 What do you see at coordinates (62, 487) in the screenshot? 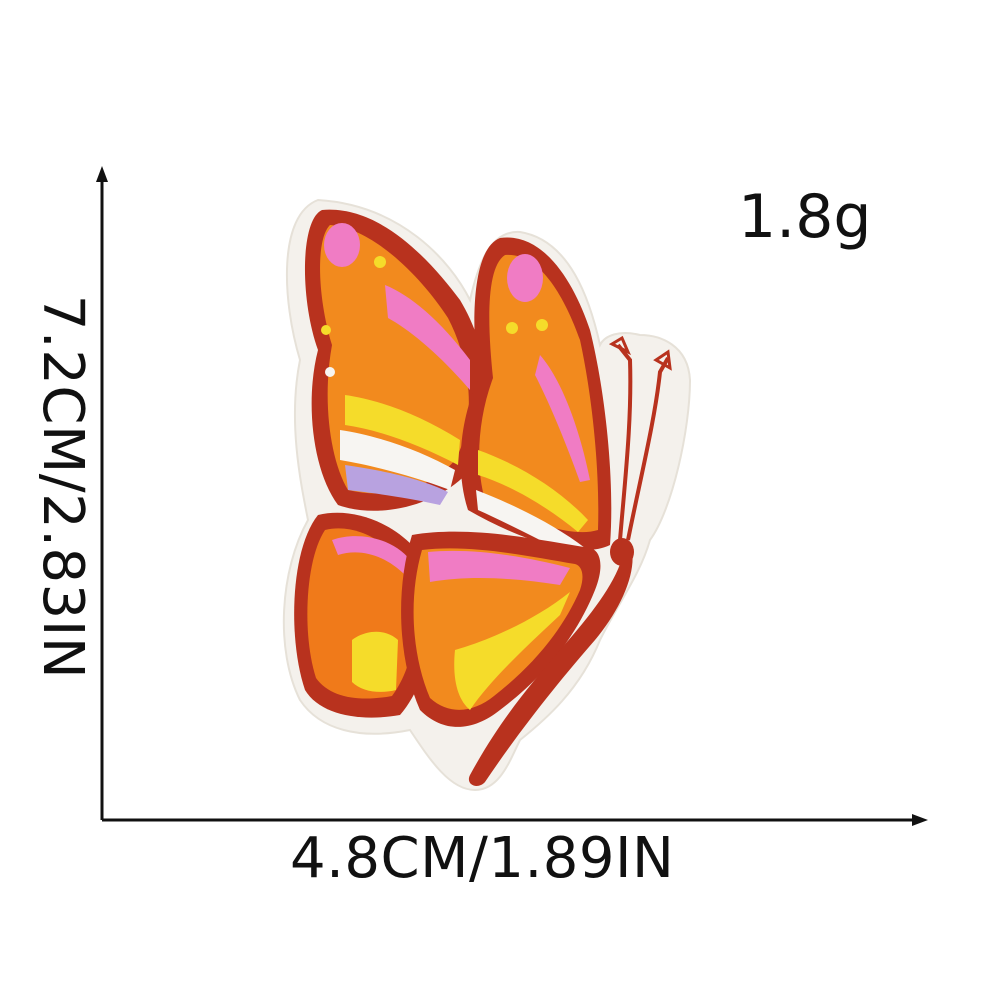
I see `height-dimension-label: 7.2CM/2.83IN` at bounding box center [62, 487].